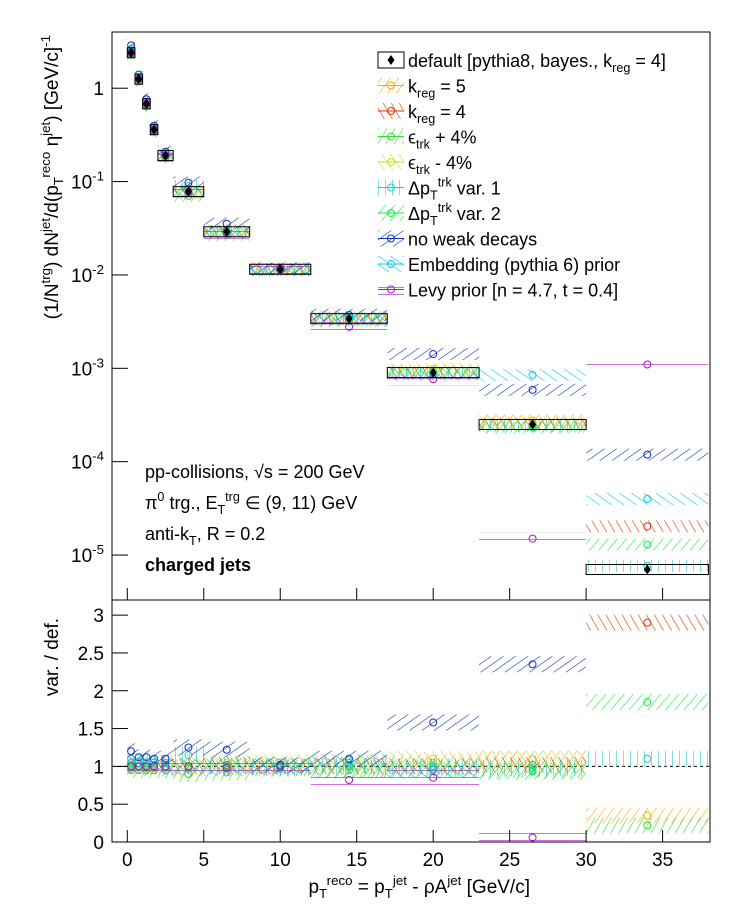  I want to click on legend-symbol, so click(391, 60).